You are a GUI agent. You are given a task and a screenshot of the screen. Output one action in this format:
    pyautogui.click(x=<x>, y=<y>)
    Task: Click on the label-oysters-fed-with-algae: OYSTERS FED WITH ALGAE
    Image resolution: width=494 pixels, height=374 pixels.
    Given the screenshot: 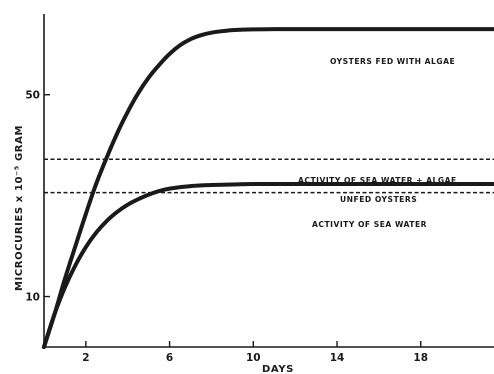 What is the action you would take?
    pyautogui.click(x=392, y=61)
    